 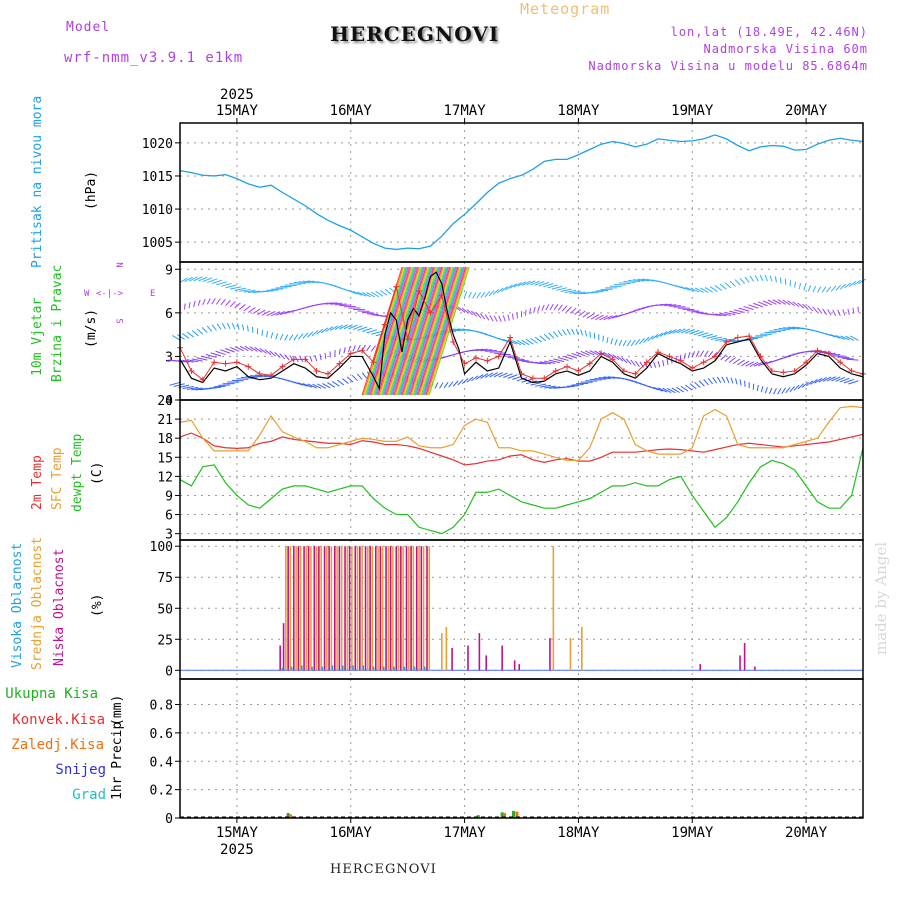 What do you see at coordinates (157, 144) in the screenshot?
I see `y-tick-label: 1020` at bounding box center [157, 144].